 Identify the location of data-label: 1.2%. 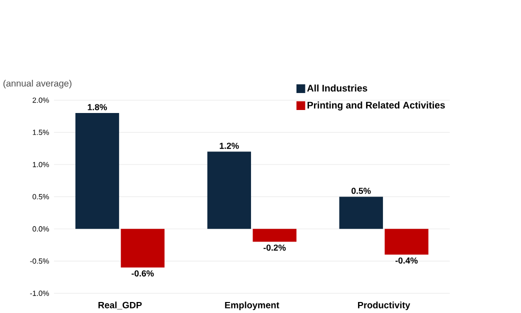
(229, 145).